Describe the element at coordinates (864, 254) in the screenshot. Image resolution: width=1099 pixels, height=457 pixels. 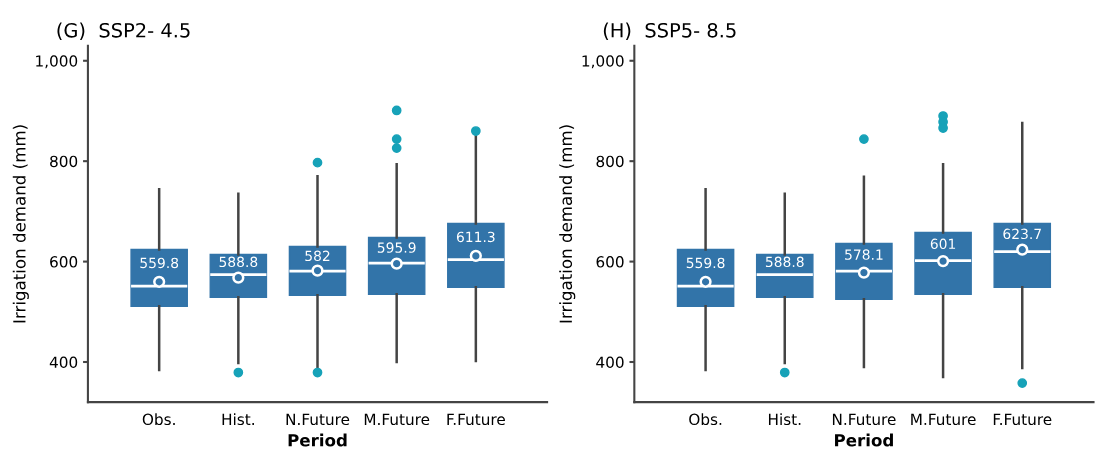
I see `annotation: 578.1` at that location.